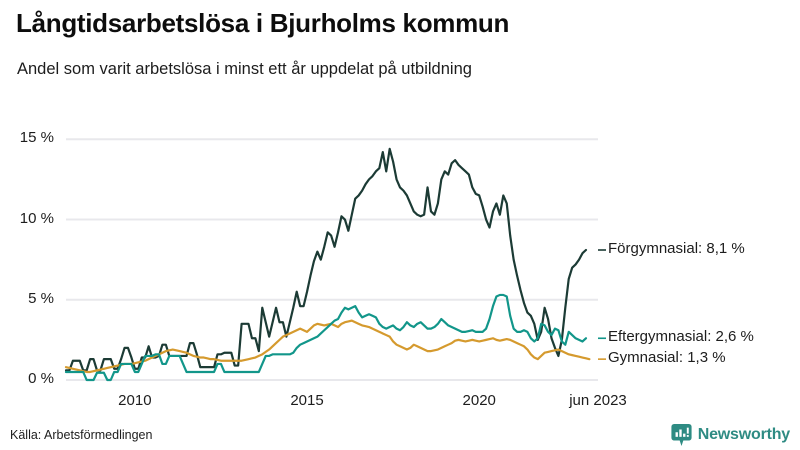  I want to click on series-label-gymnasial: Gymnasial: 1,3 %, so click(667, 358).